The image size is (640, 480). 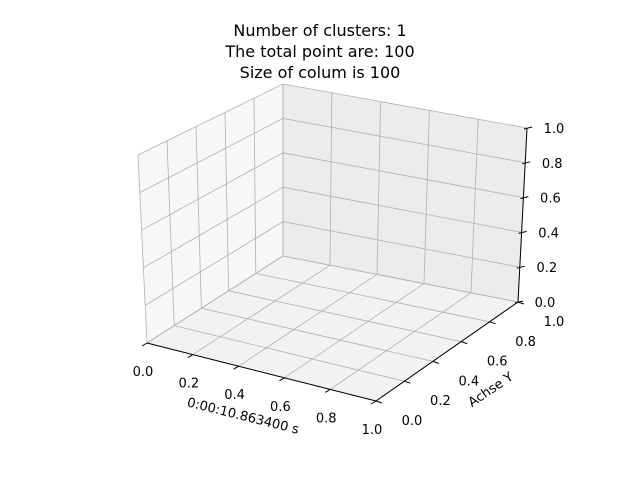 What do you see at coordinates (188, 384) in the screenshot?
I see `x-tick-label: 0.2` at bounding box center [188, 384].